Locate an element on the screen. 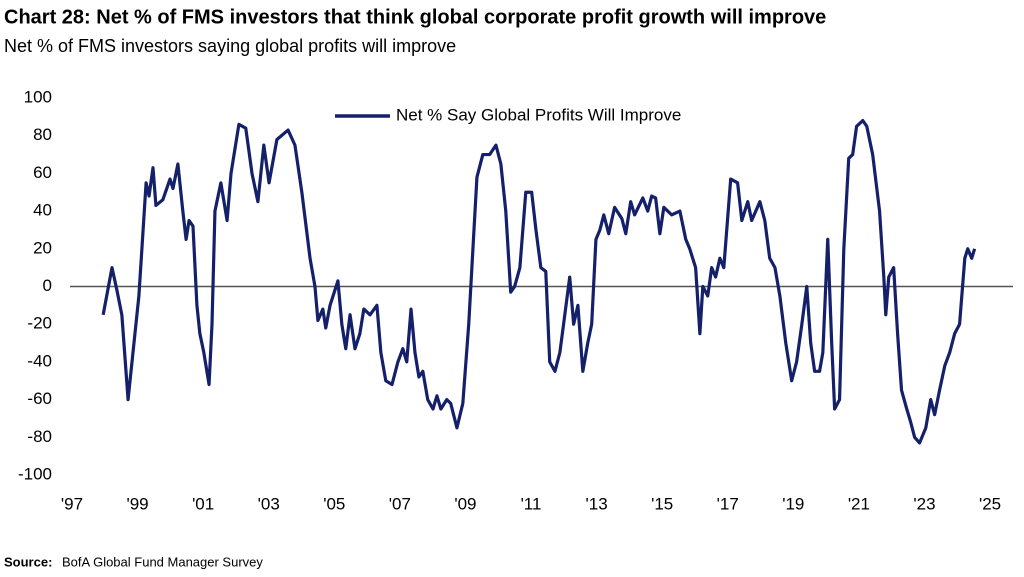  x-tick-label: '07 is located at coordinates (400, 503).